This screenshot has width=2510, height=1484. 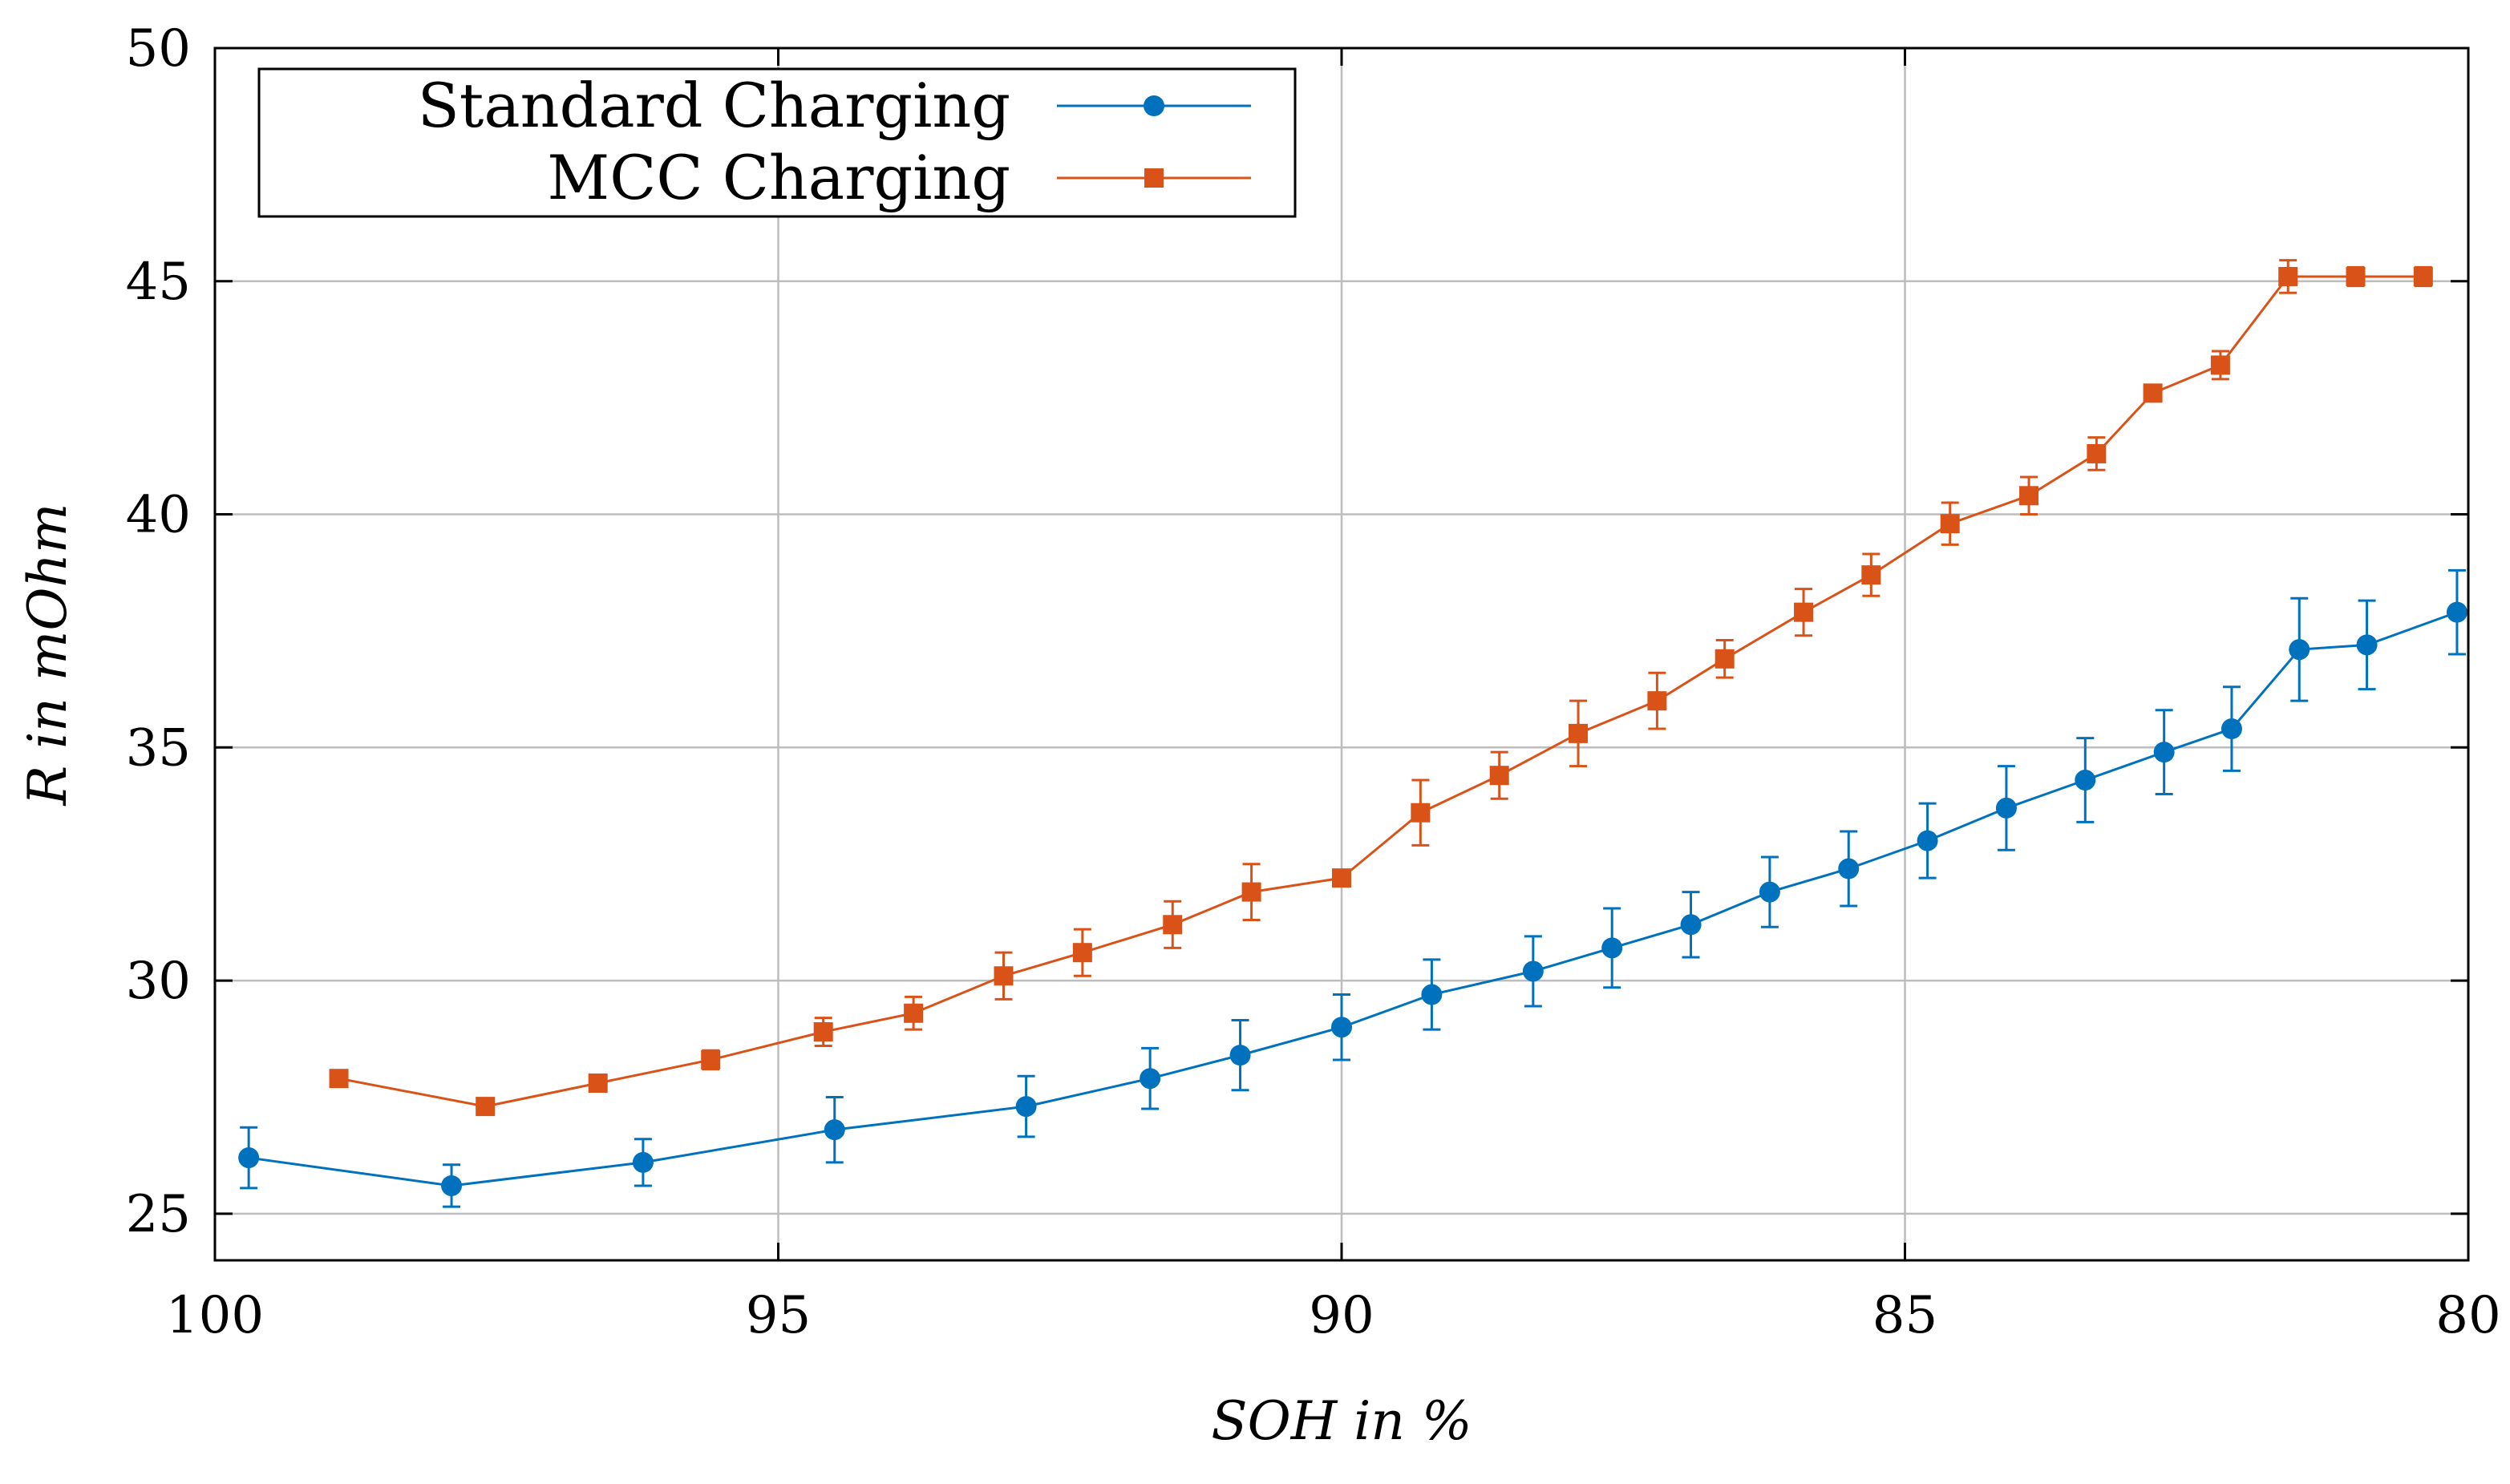 I want to click on legend-label-mcc-charging: MCC Charging, so click(x=778, y=178).